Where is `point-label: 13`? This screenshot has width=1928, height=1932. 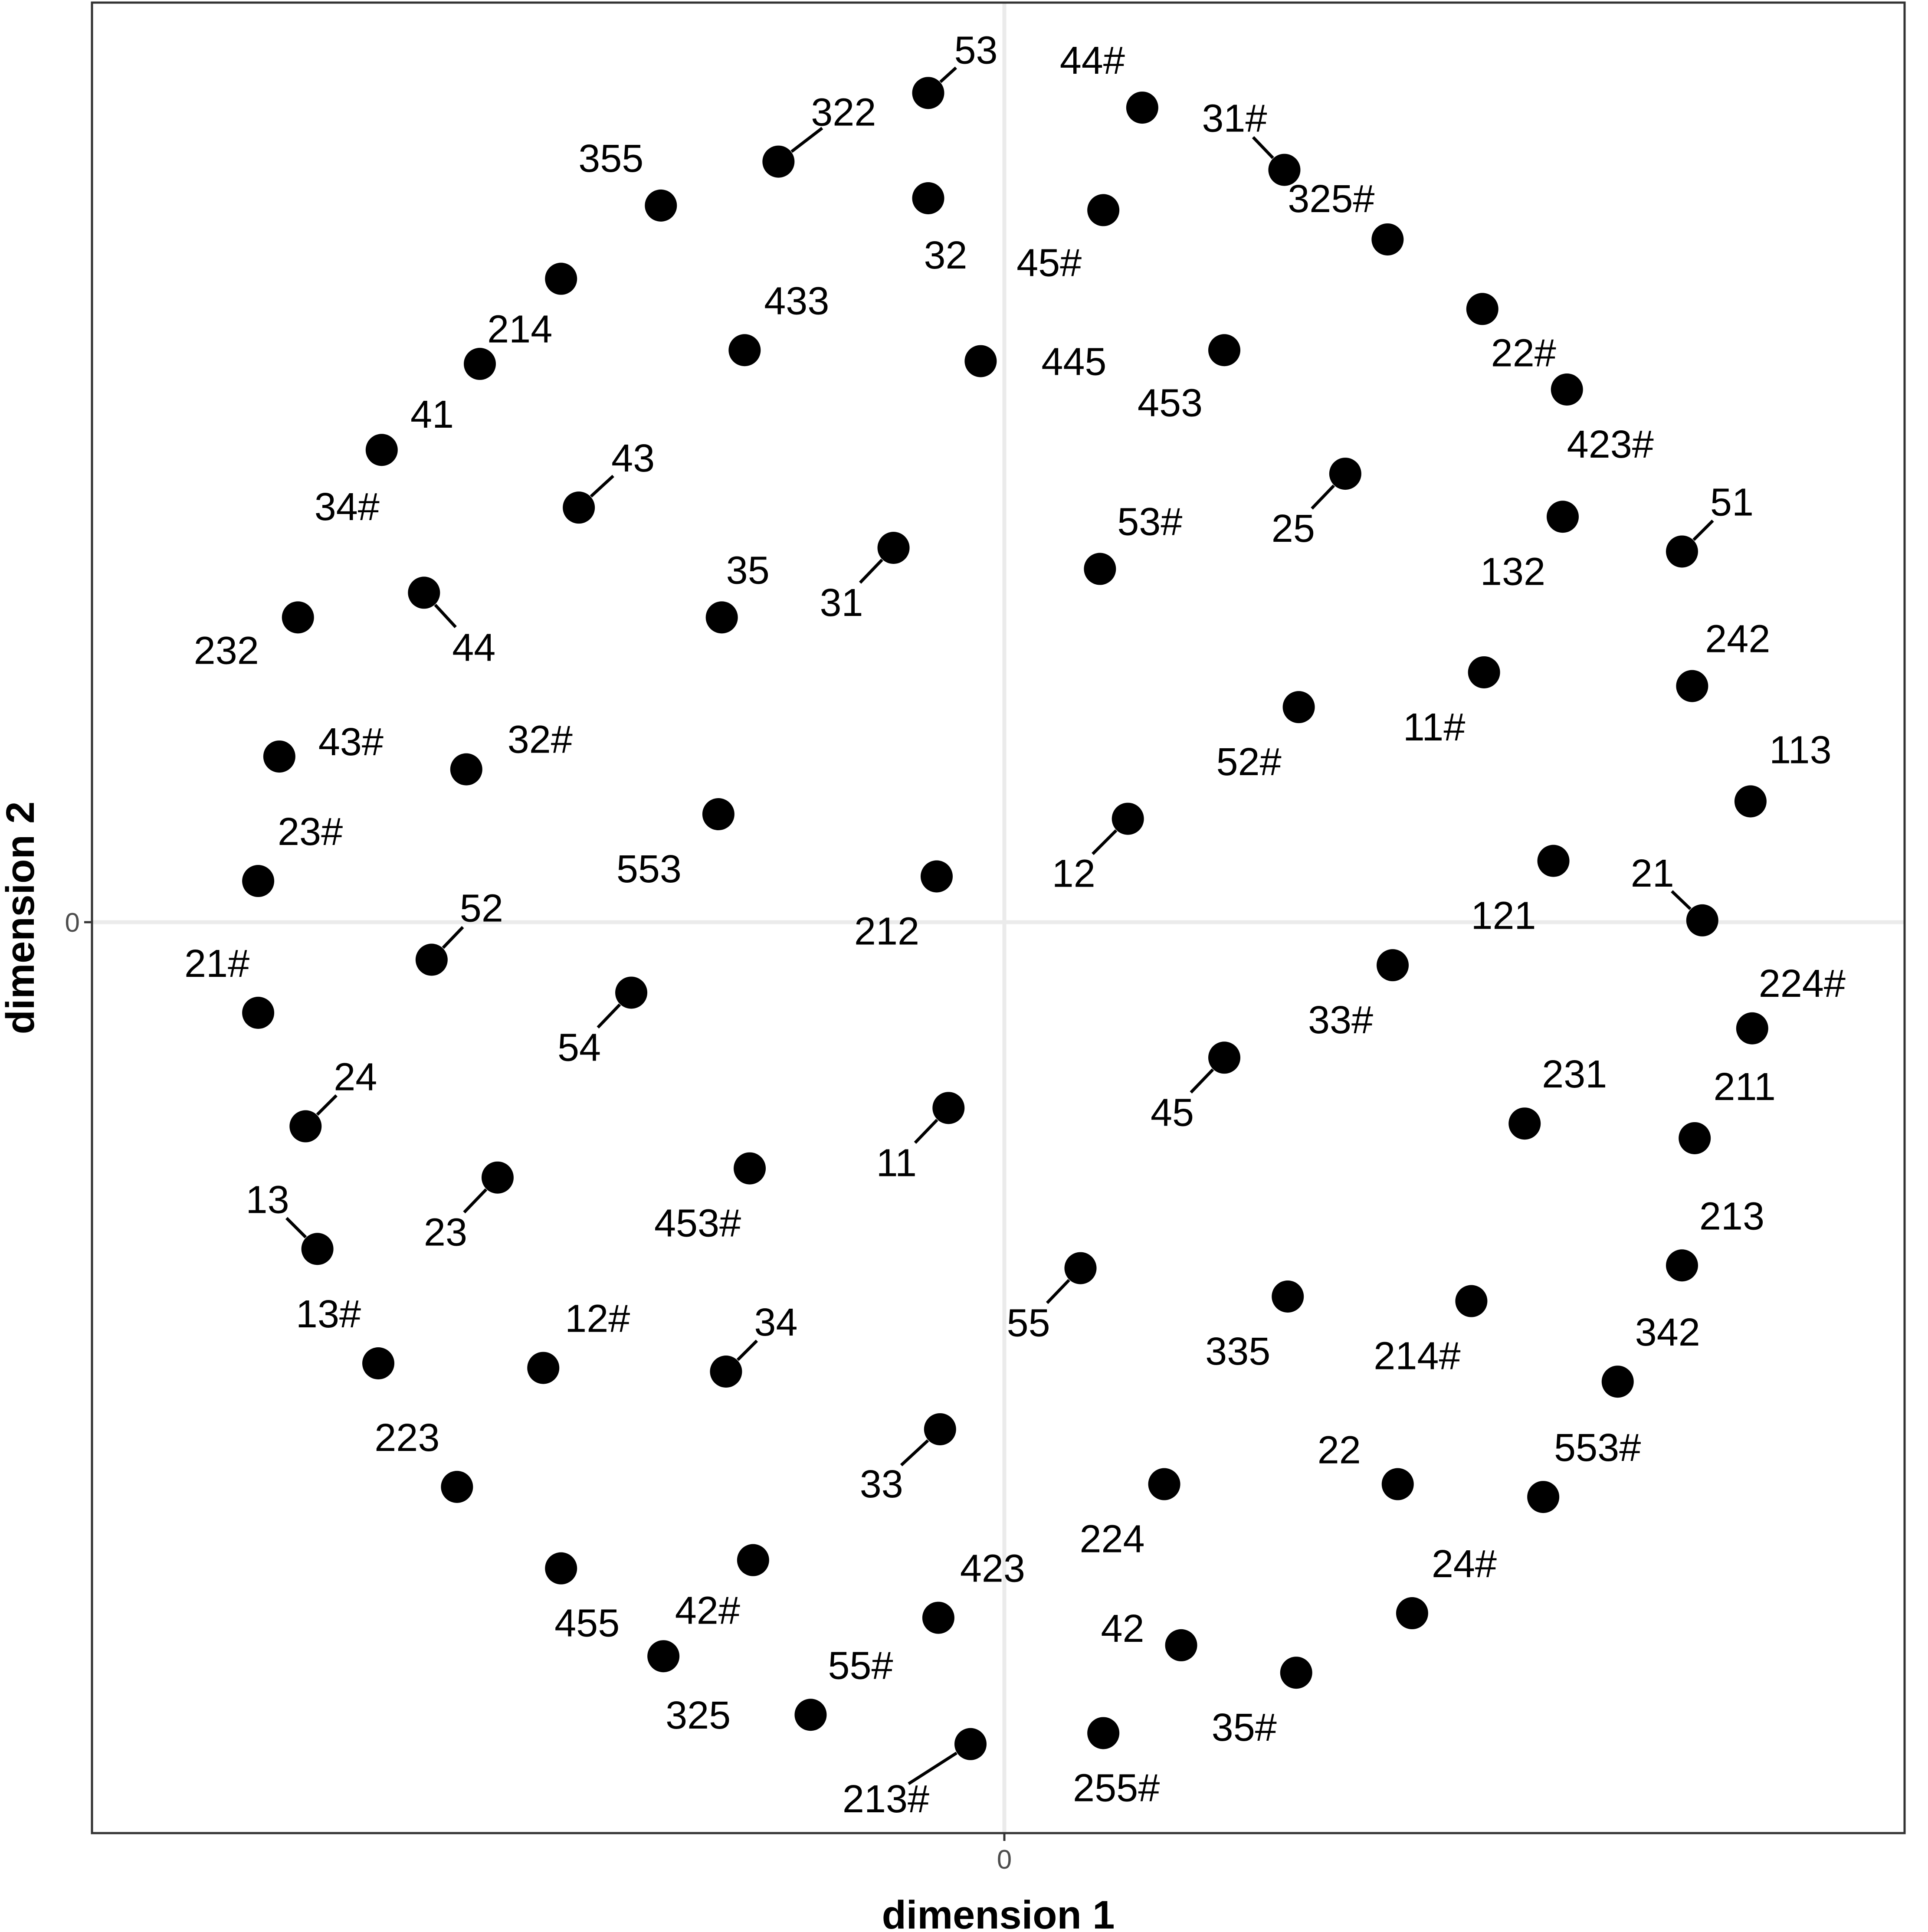 point-label: 13 is located at coordinates (267, 1199).